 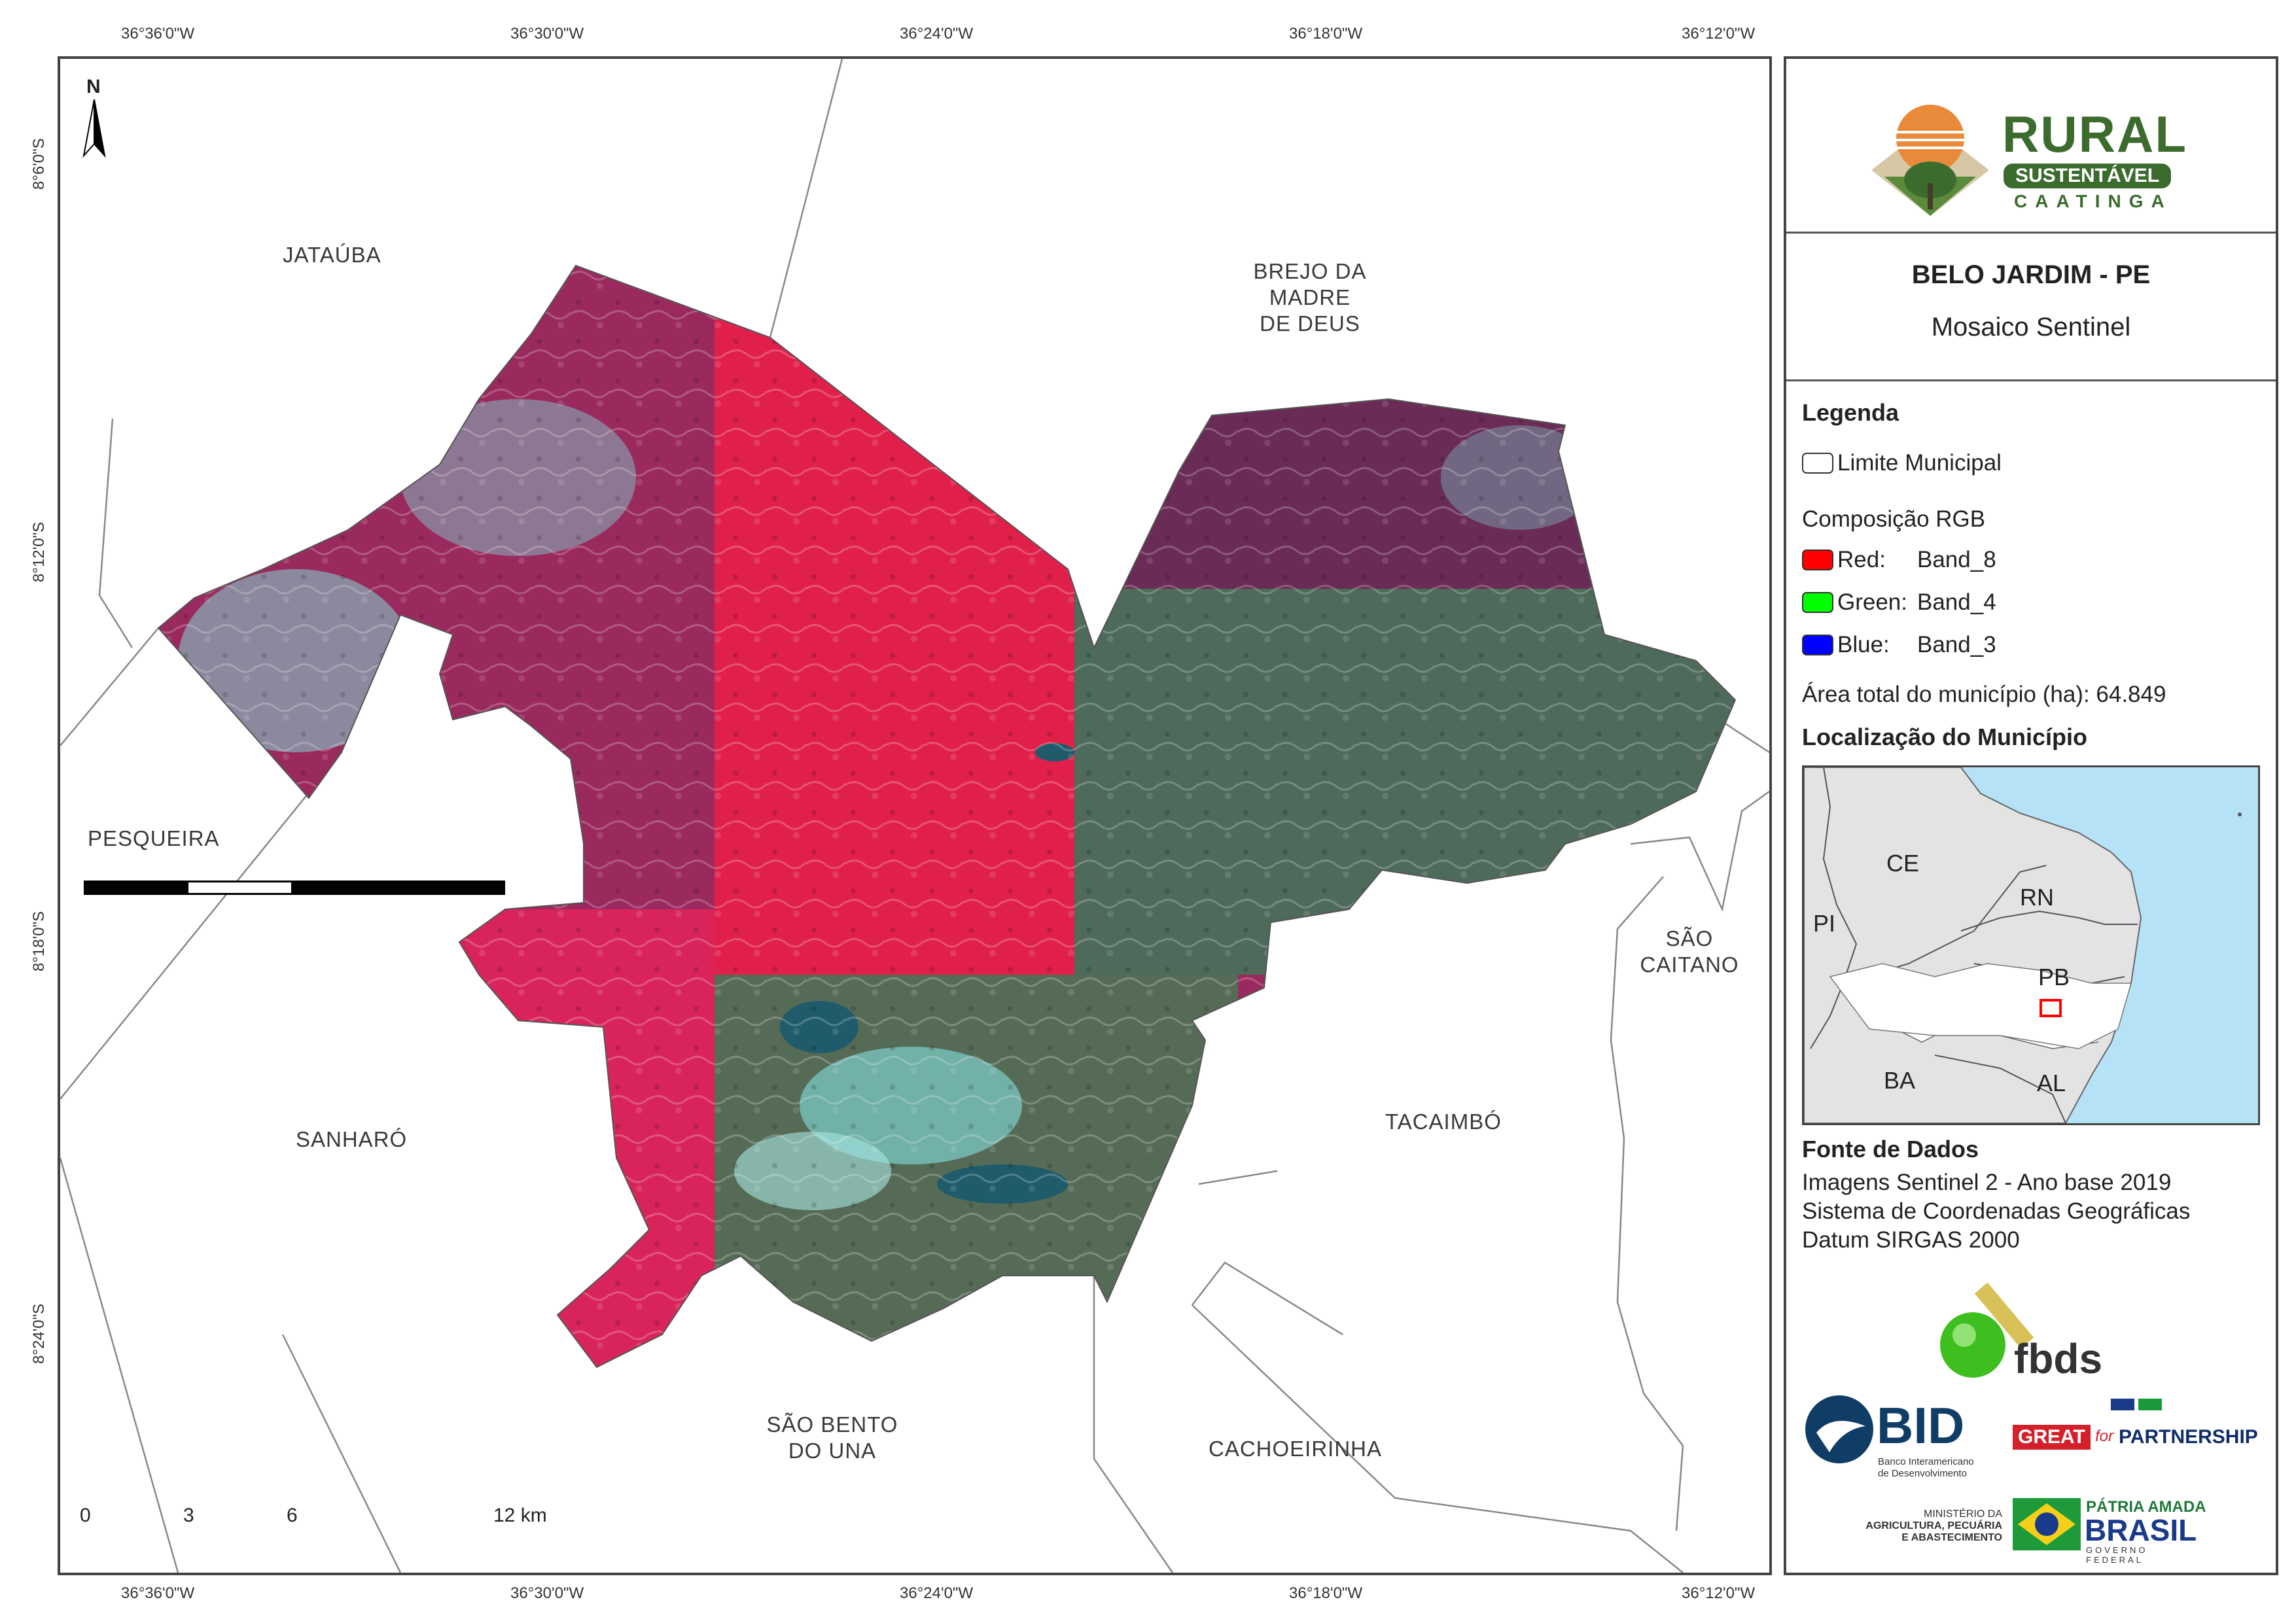 I want to click on limit-swatch, so click(x=1817, y=464).